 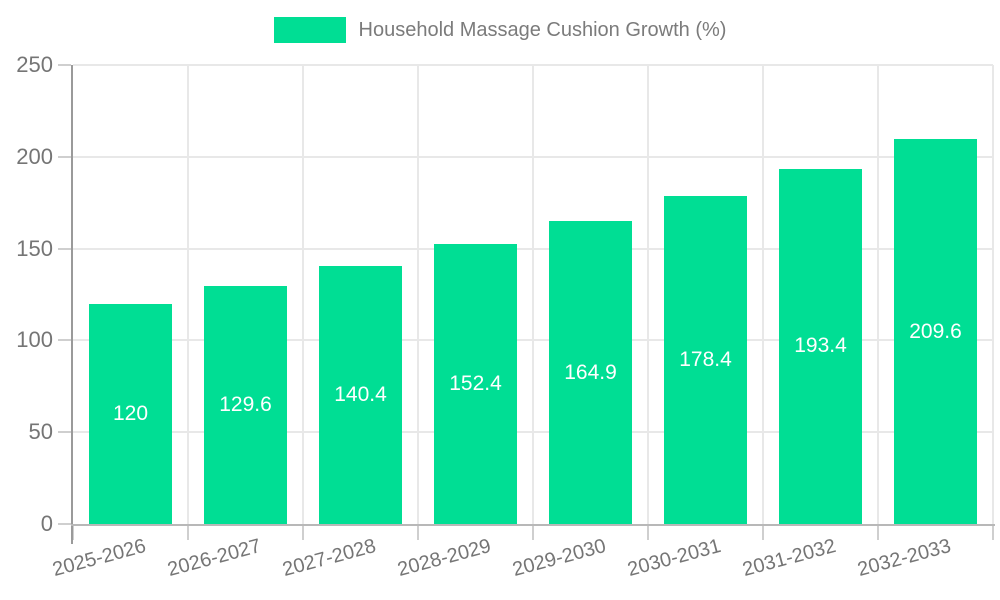 What do you see at coordinates (789, 558) in the screenshot?
I see `x-axis-category-label: 2031-2032` at bounding box center [789, 558].